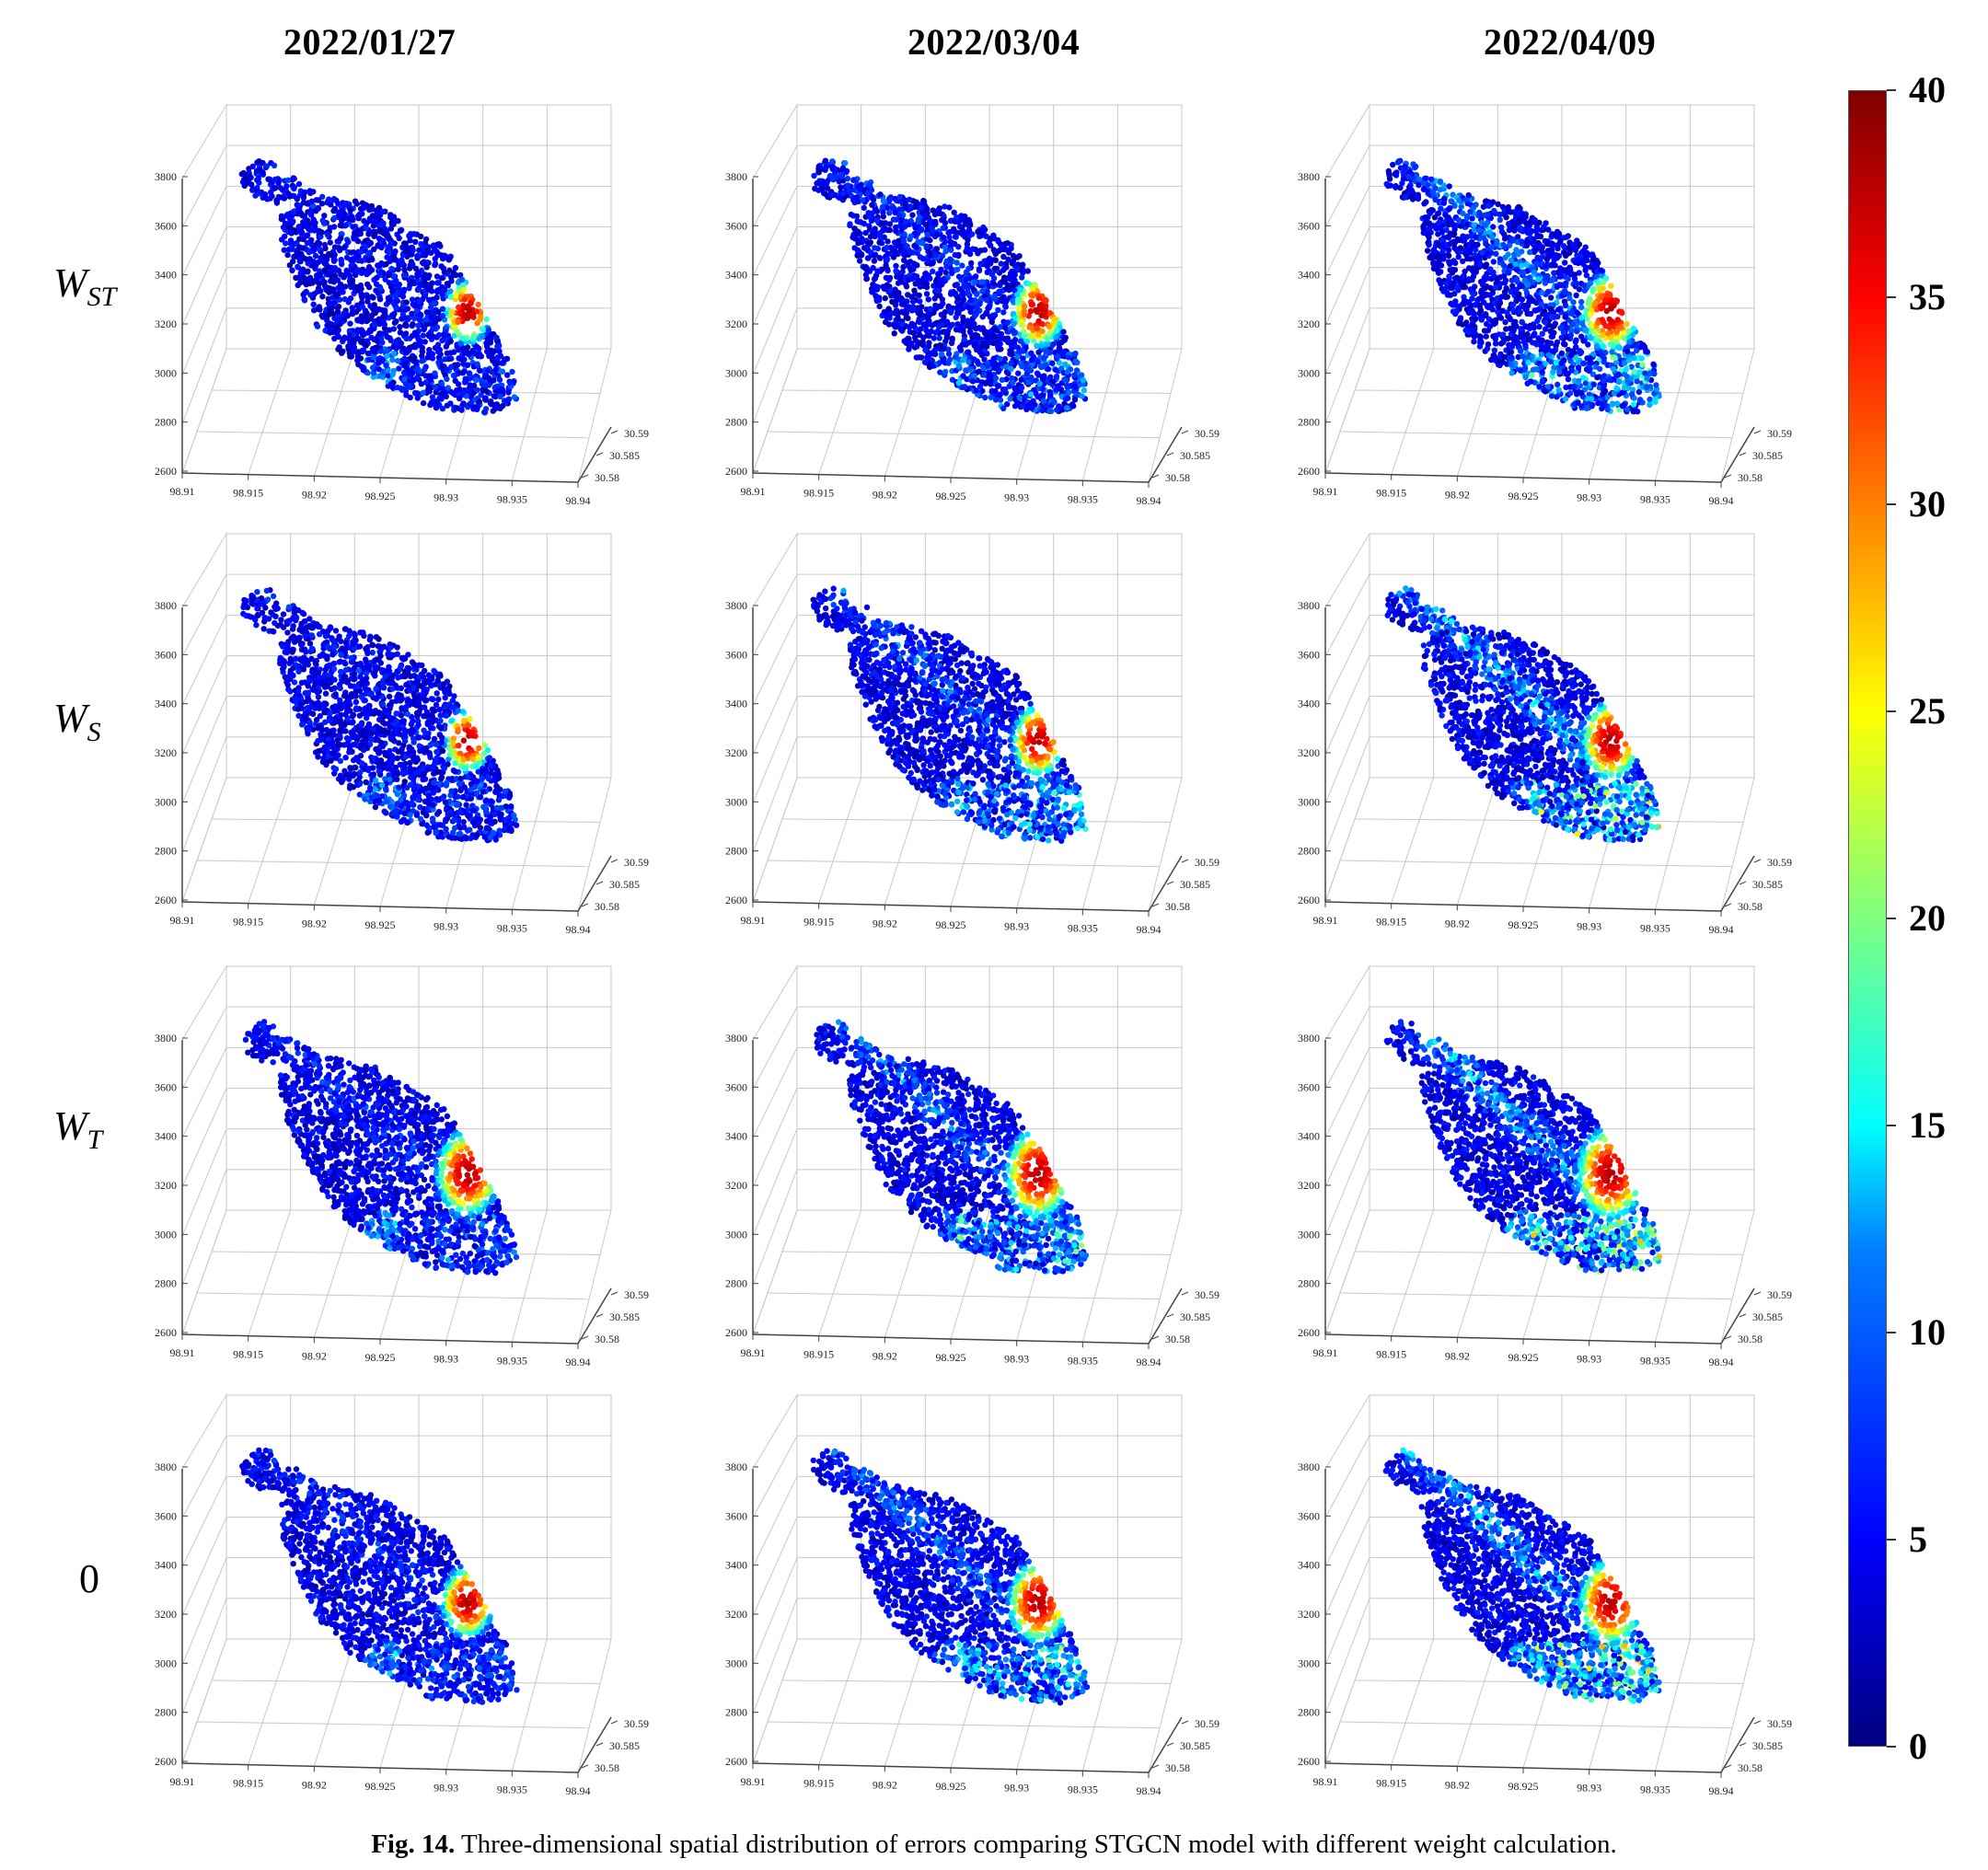  I want to click on x-tick-label: 98.915, so click(1391, 493).